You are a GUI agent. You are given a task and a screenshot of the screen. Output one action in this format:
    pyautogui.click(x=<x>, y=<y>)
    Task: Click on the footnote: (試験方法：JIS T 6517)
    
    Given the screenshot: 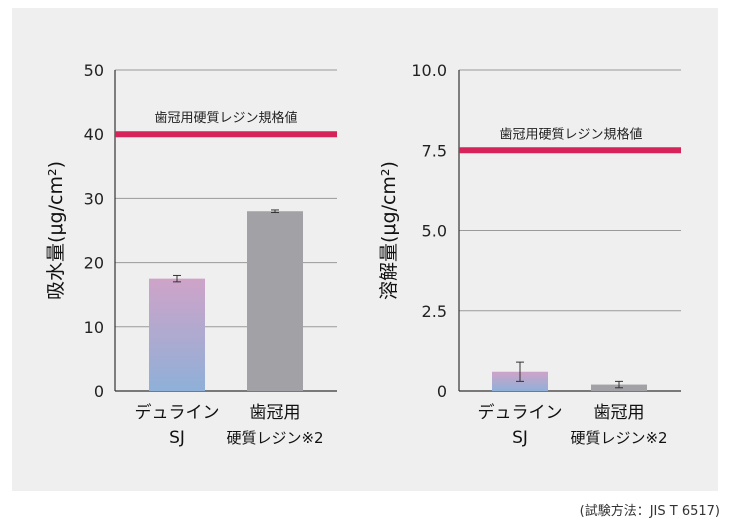 What is the action you would take?
    pyautogui.click(x=649, y=511)
    